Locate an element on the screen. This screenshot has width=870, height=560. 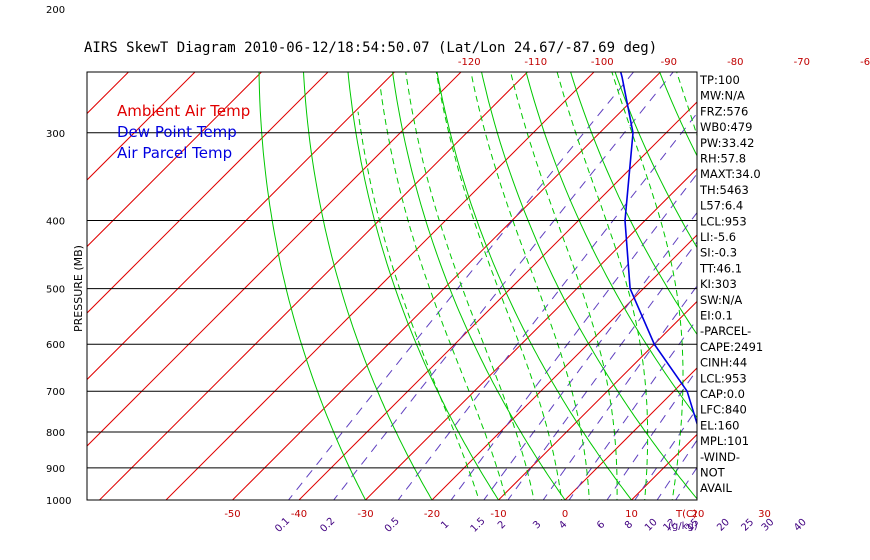
stat-line: KI:303 is located at coordinates (718, 284).